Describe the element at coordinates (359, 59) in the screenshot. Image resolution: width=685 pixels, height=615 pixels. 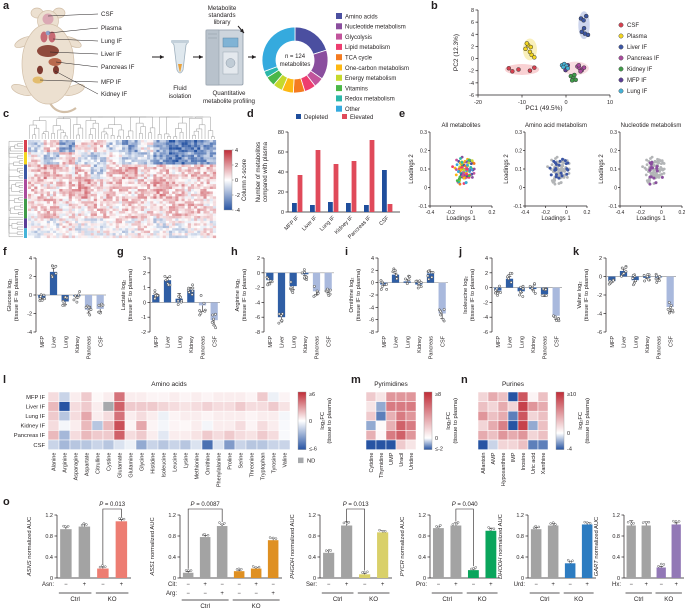
I see `svg-text: TCA cycle` at that location.